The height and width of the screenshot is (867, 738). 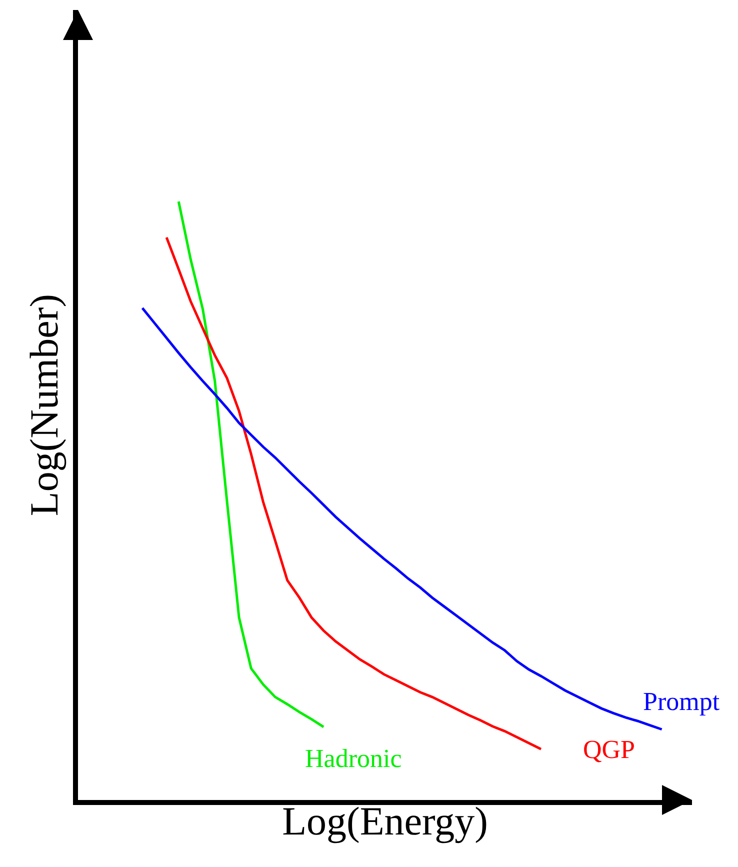 What do you see at coordinates (44, 405) in the screenshot?
I see `y-axis-title: Log(Number)` at bounding box center [44, 405].